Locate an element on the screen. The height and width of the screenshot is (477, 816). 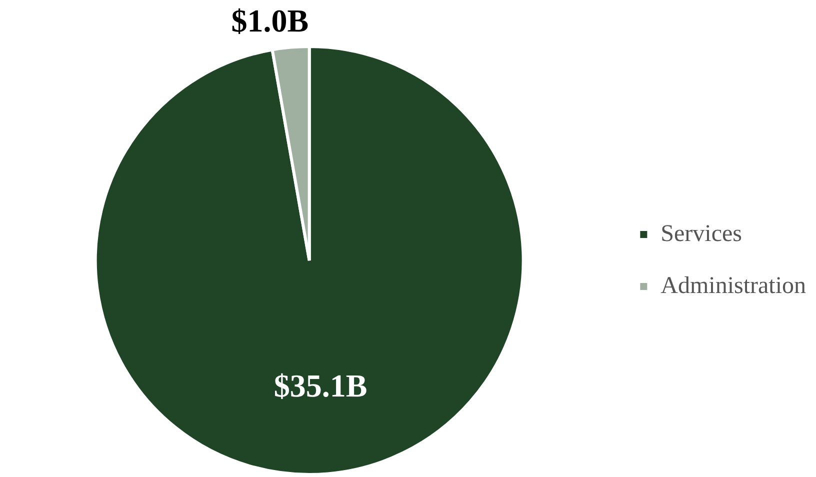
legend-label: Administration is located at coordinates (733, 285).